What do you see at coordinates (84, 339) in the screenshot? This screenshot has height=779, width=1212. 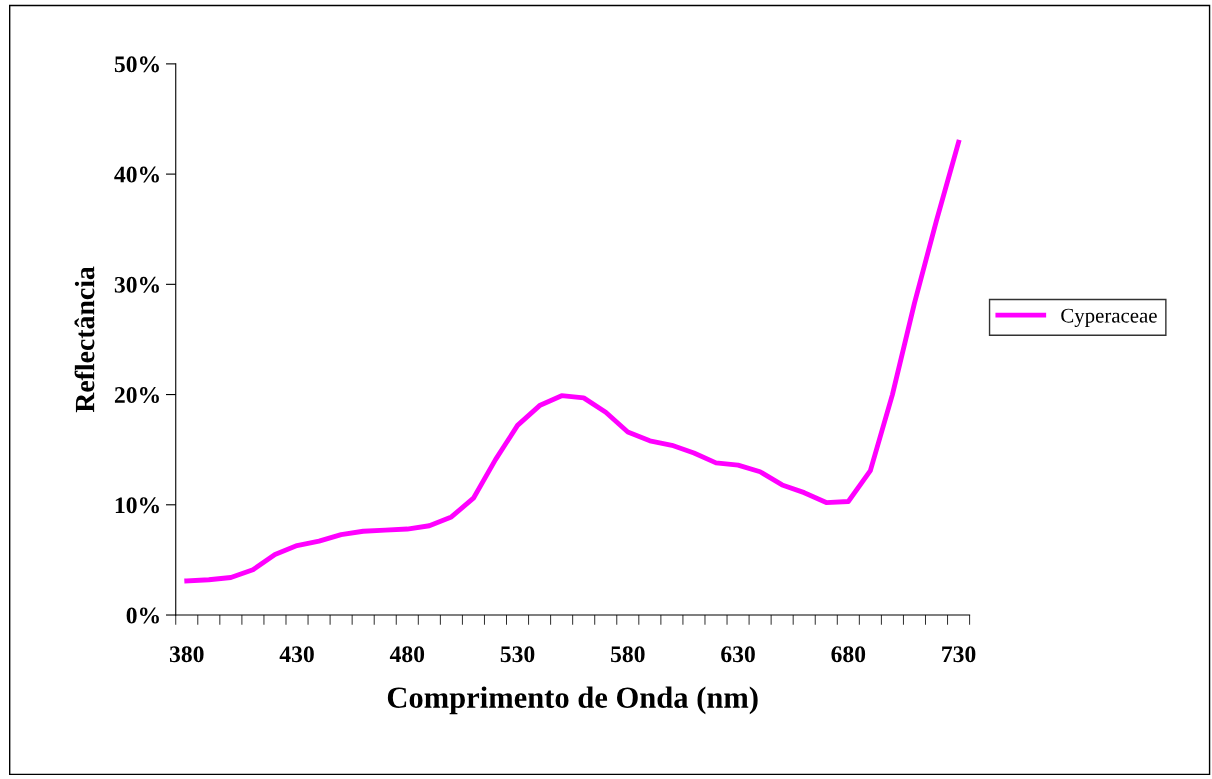 I see `y-axis-title: Reflectância` at bounding box center [84, 339].